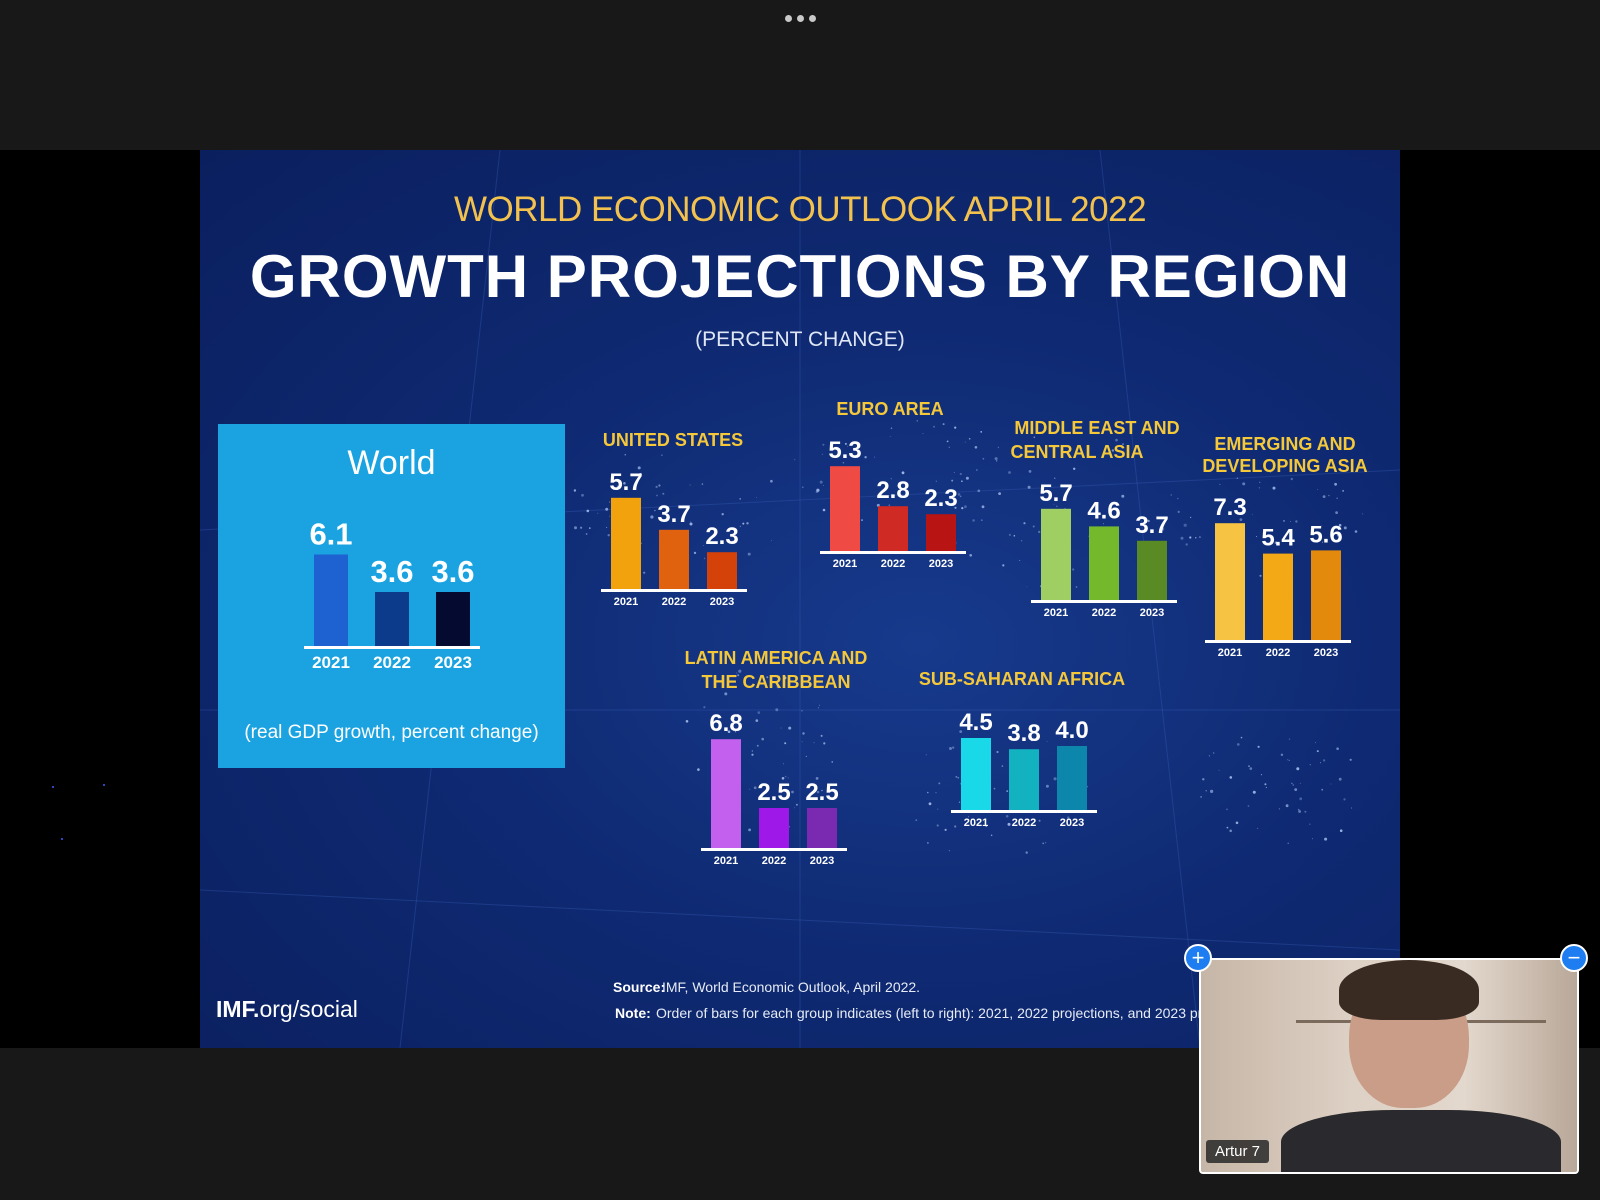 The width and height of the screenshot is (1600, 1200). I want to click on more-options-button, so click(800, 18).